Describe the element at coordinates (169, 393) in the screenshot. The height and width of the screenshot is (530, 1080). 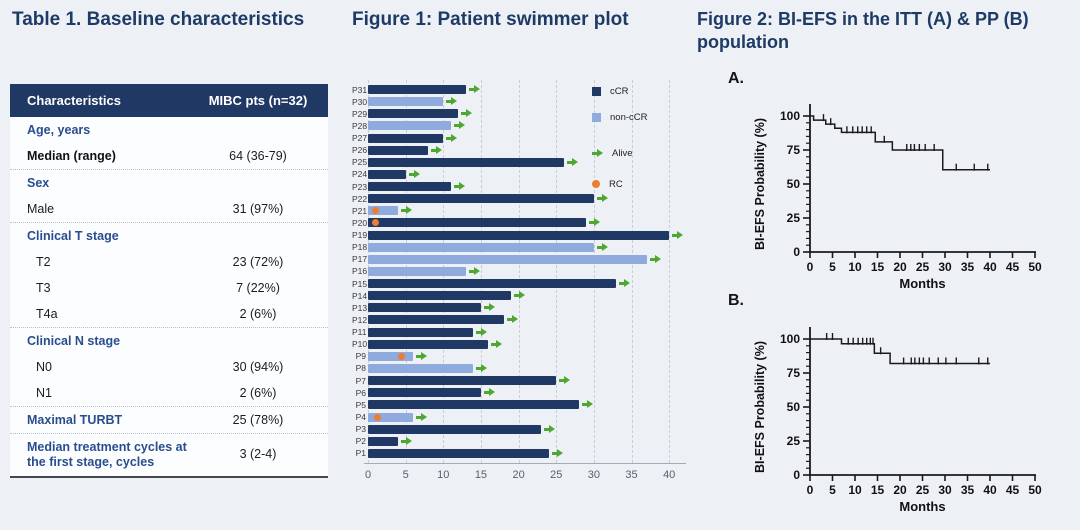
I see `table-row: N1 2 (6%)` at that location.